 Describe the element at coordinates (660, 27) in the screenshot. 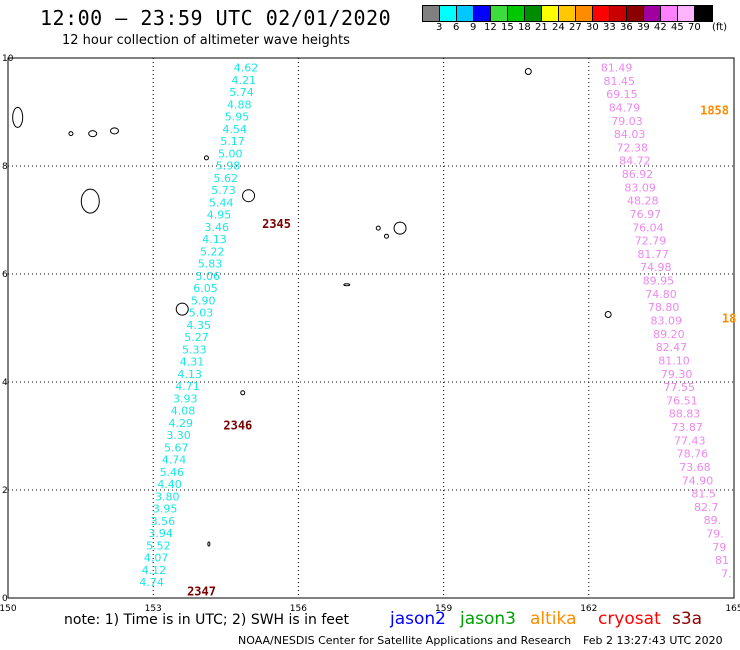

I see `legend-label: 42` at that location.